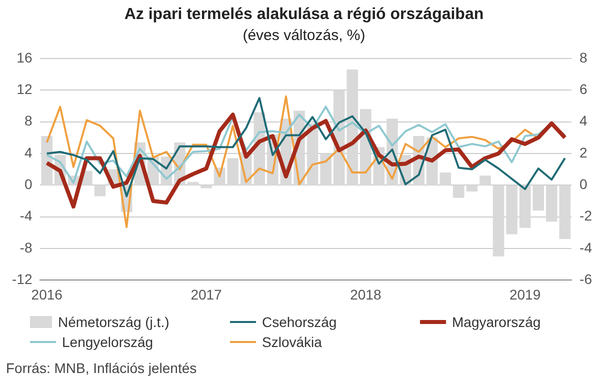  Describe the element at coordinates (496, 322) in the screenshot. I see `legend-label: Magyarország` at that location.